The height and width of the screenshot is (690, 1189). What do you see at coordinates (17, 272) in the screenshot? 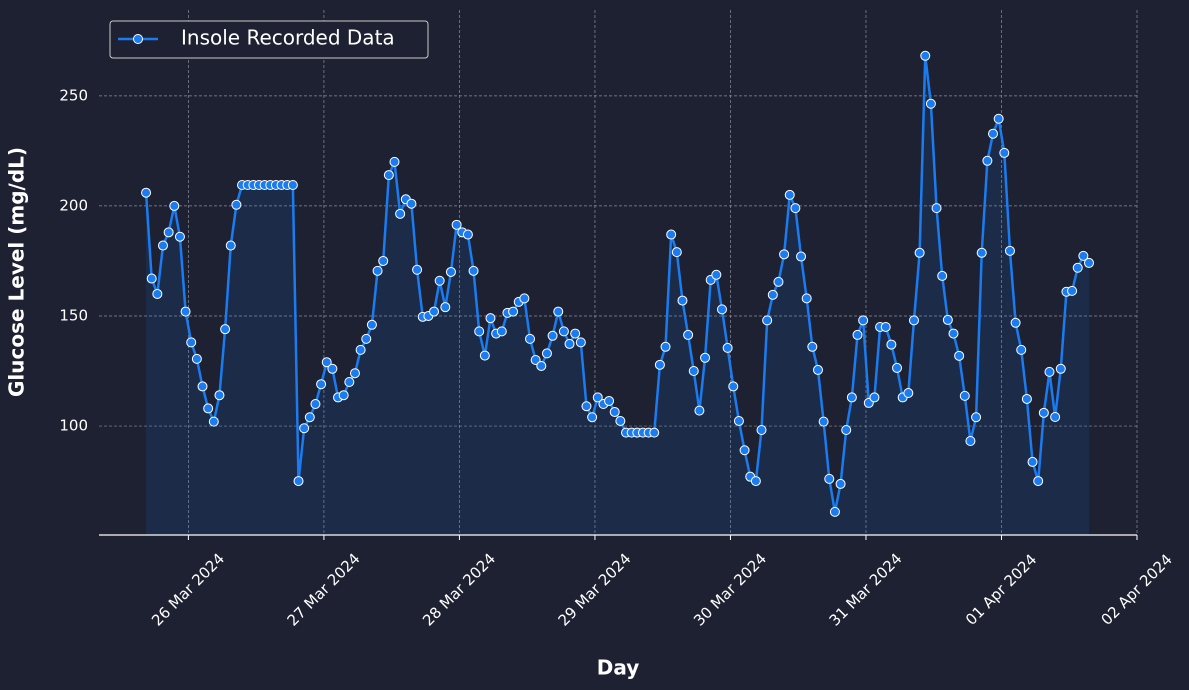
I see `y-axis-label: Glucose Level (mg/dL)` at bounding box center [17, 272].